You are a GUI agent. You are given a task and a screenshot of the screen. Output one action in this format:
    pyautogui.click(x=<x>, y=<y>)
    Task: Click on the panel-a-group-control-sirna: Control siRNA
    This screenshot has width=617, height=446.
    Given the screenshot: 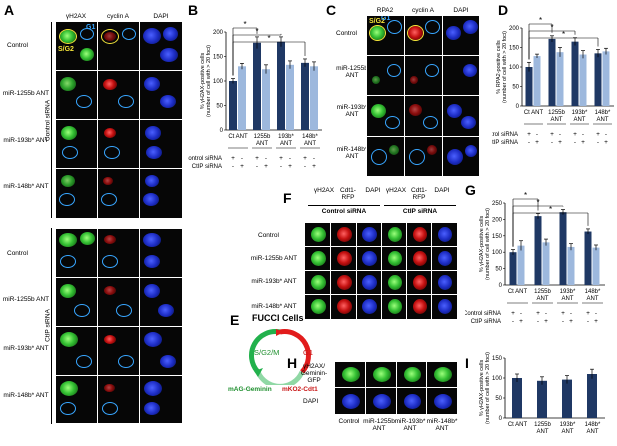 What is the action you would take?
    pyautogui.click(x=48, y=120)
    